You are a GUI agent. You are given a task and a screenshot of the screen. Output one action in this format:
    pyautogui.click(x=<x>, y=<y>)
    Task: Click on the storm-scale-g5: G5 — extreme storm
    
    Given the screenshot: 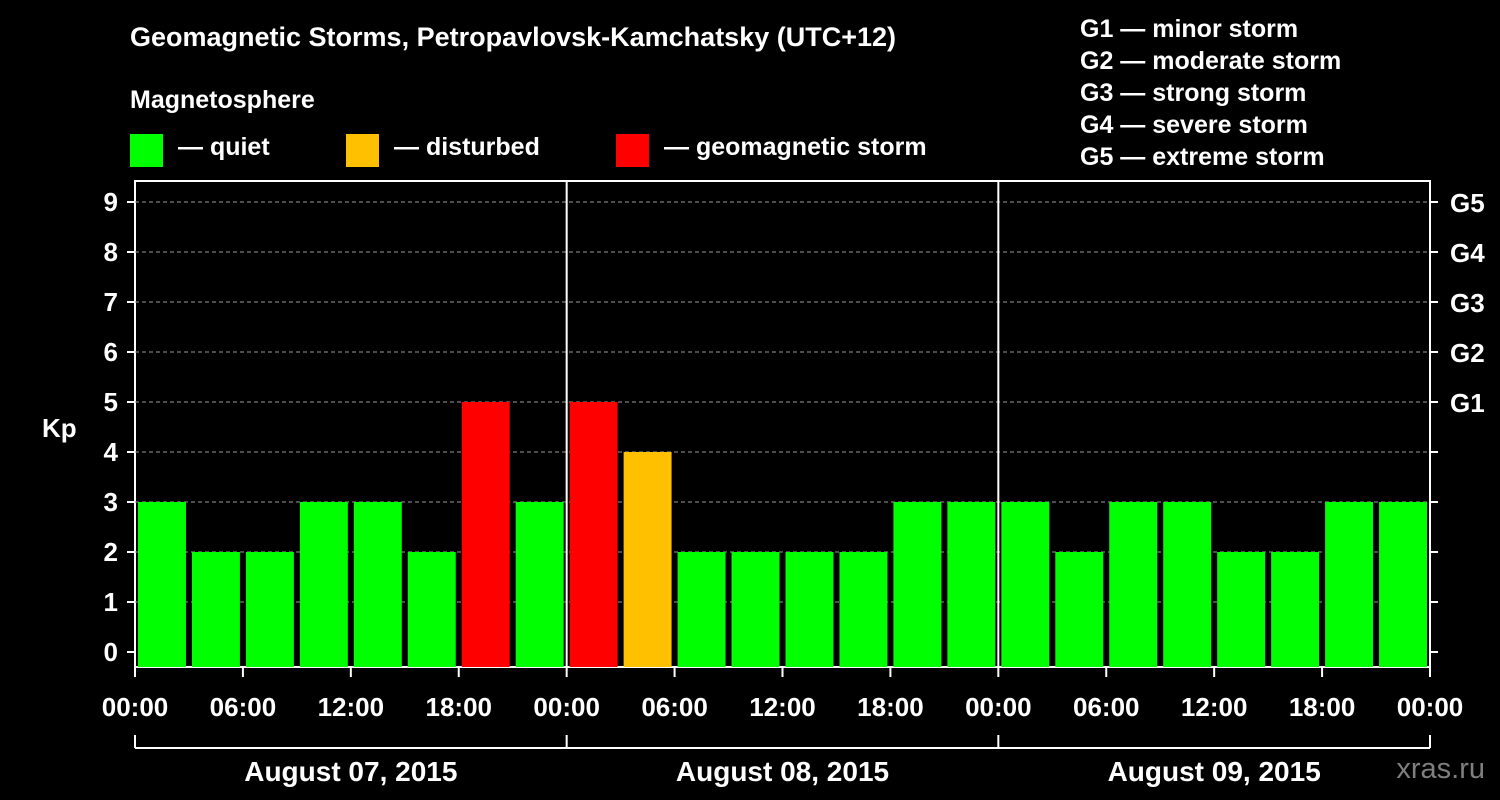 What is the action you would take?
    pyautogui.click(x=1202, y=157)
    